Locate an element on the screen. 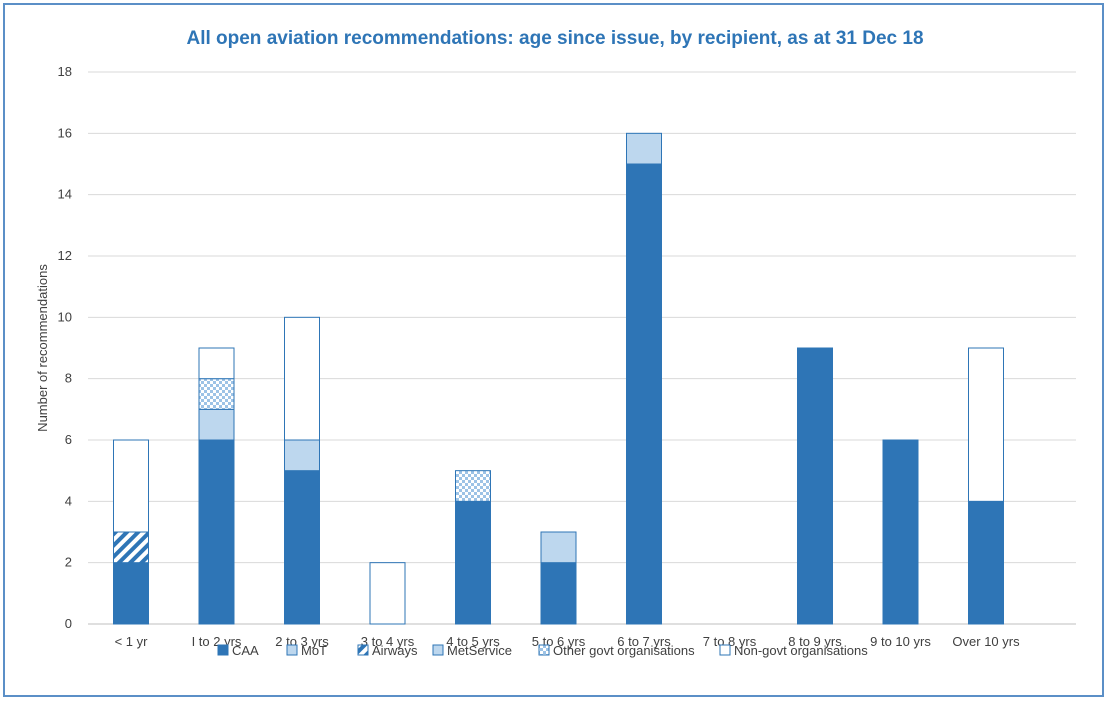 The image size is (1111, 704). y-tick-label: 18 is located at coordinates (65, 71).